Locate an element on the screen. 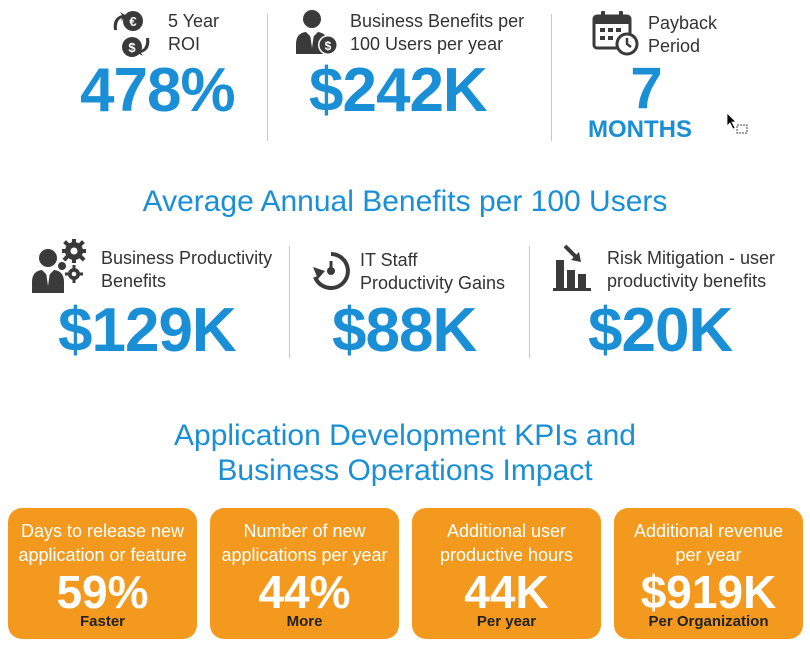 The height and width of the screenshot is (648, 810). it-staff-label: IT Staff Productivity Gains is located at coordinates (432, 272).